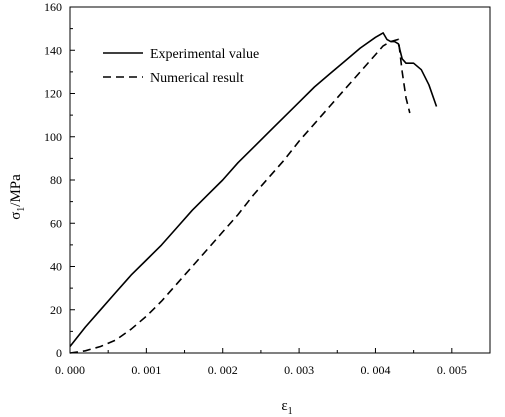 The image size is (505, 417). What do you see at coordinates (53, 50) in the screenshot?
I see `y-tick-label: 140` at bounding box center [53, 50].